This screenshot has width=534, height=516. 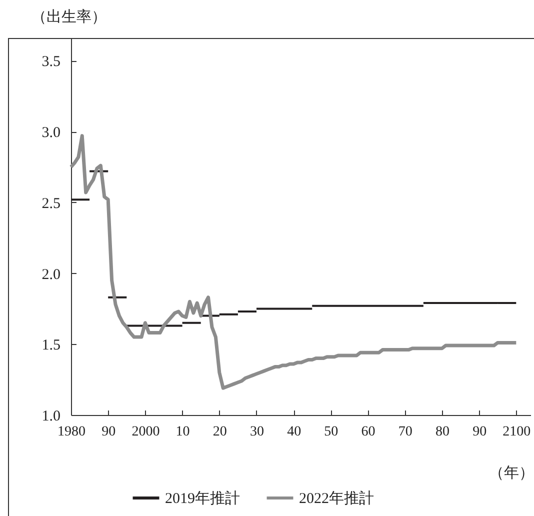 What do you see at coordinates (51, 204) in the screenshot?
I see `y-tick-label: 2.5` at bounding box center [51, 204].